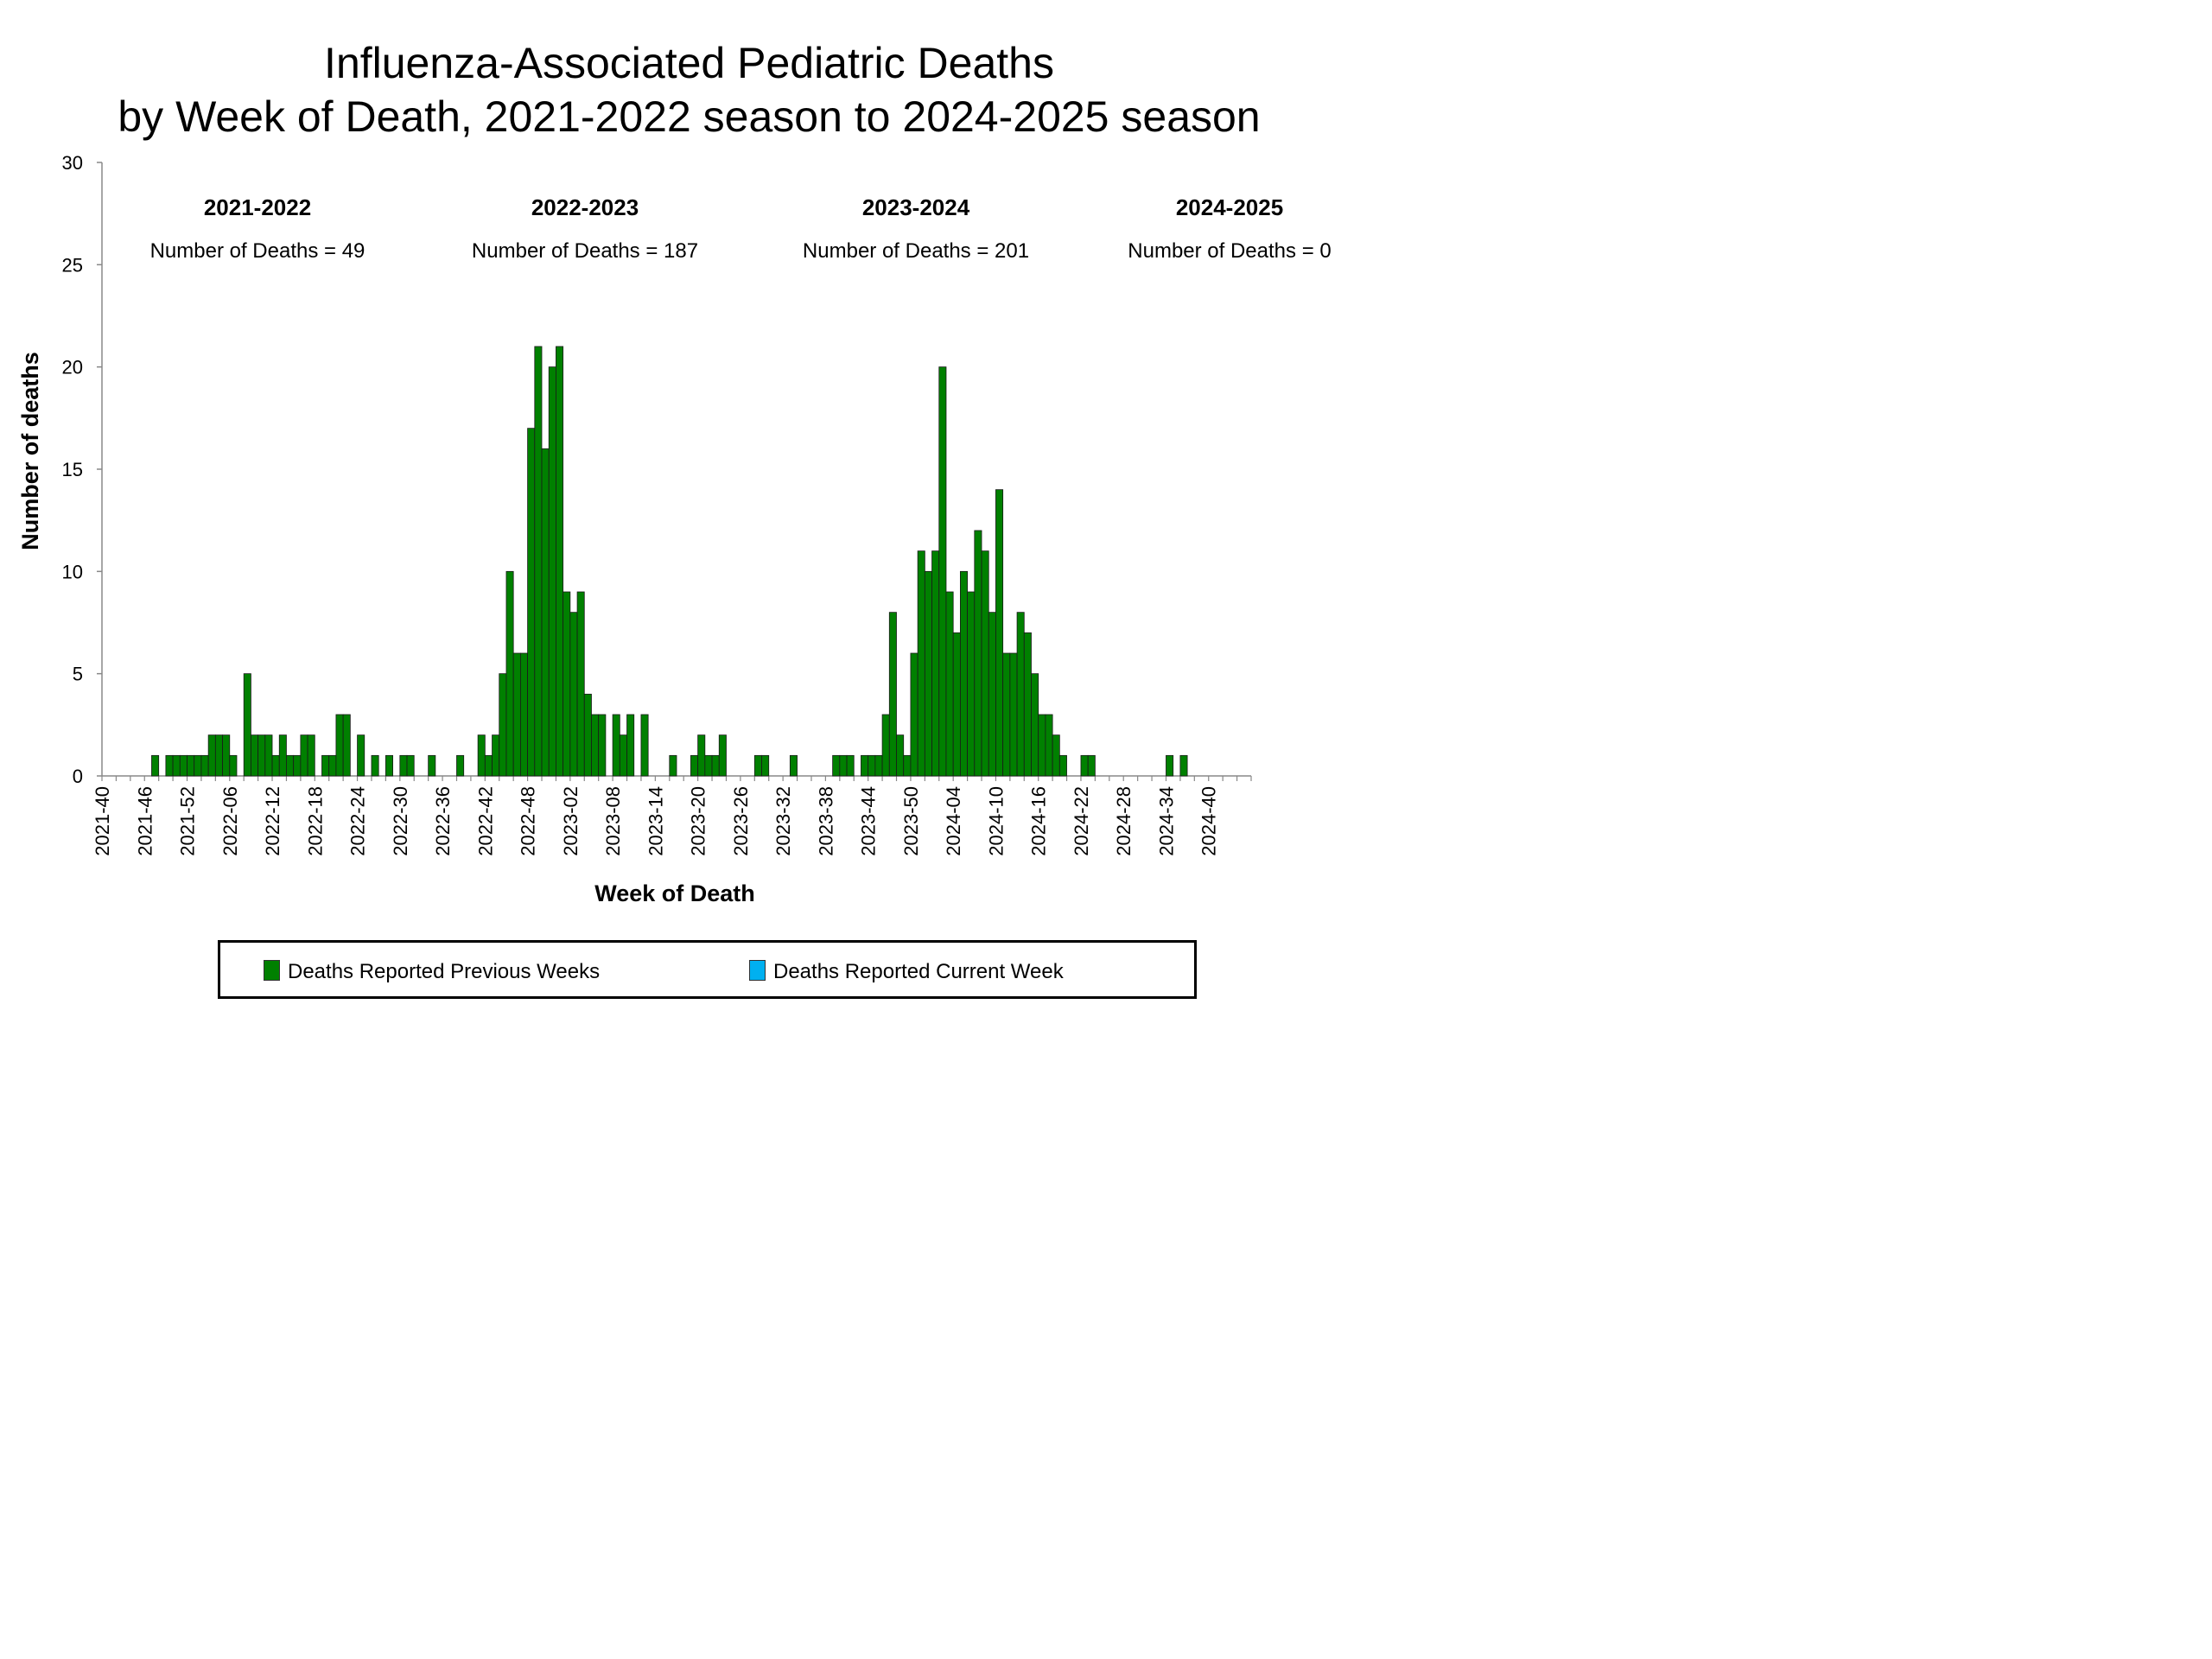  I want to click on bars, so click(669, 561).